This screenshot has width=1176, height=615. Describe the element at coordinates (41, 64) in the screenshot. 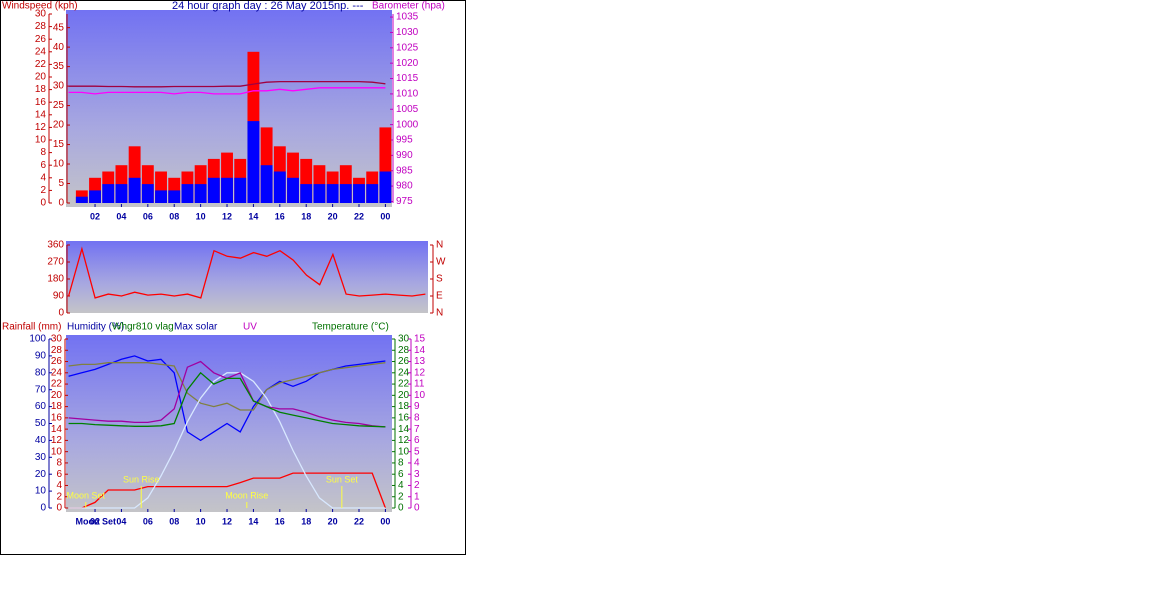

I see `y-tick-label: 22` at that location.